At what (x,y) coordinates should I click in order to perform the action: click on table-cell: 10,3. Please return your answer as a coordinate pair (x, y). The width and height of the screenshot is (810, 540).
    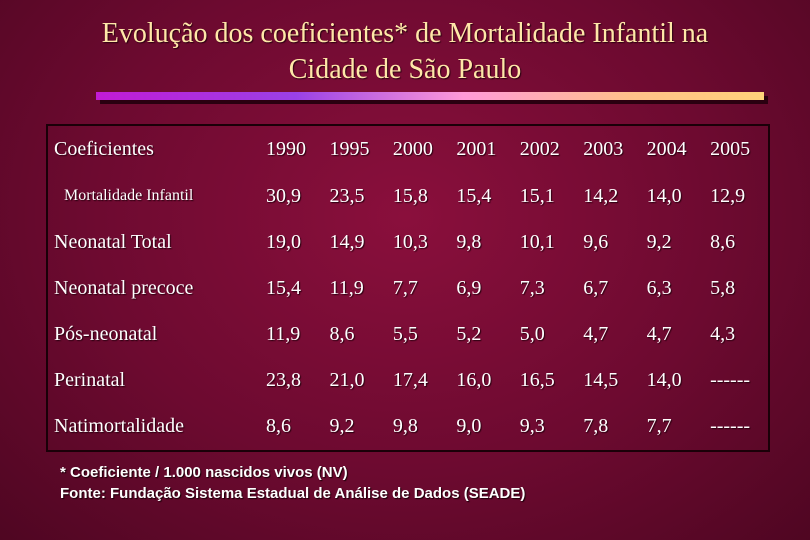
    Looking at the image, I should click on (410, 241).